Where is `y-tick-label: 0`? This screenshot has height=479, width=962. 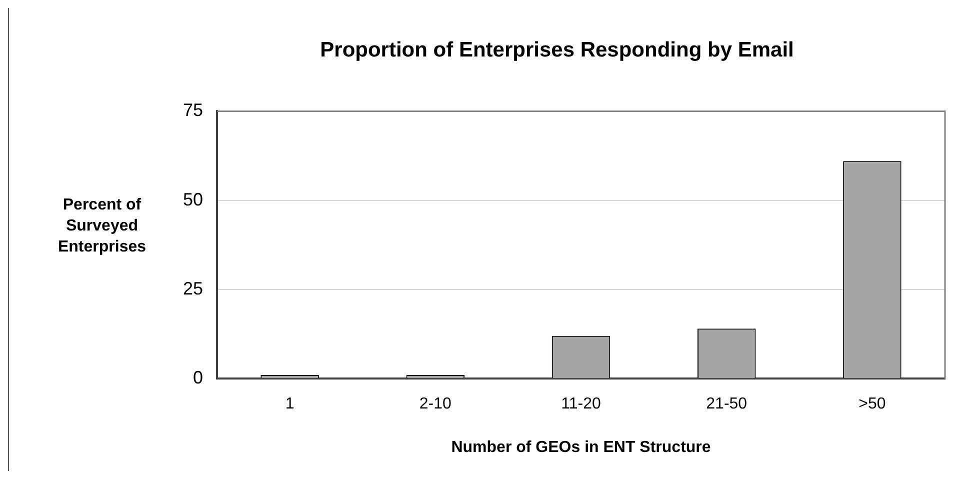 y-tick-label: 0 is located at coordinates (198, 378).